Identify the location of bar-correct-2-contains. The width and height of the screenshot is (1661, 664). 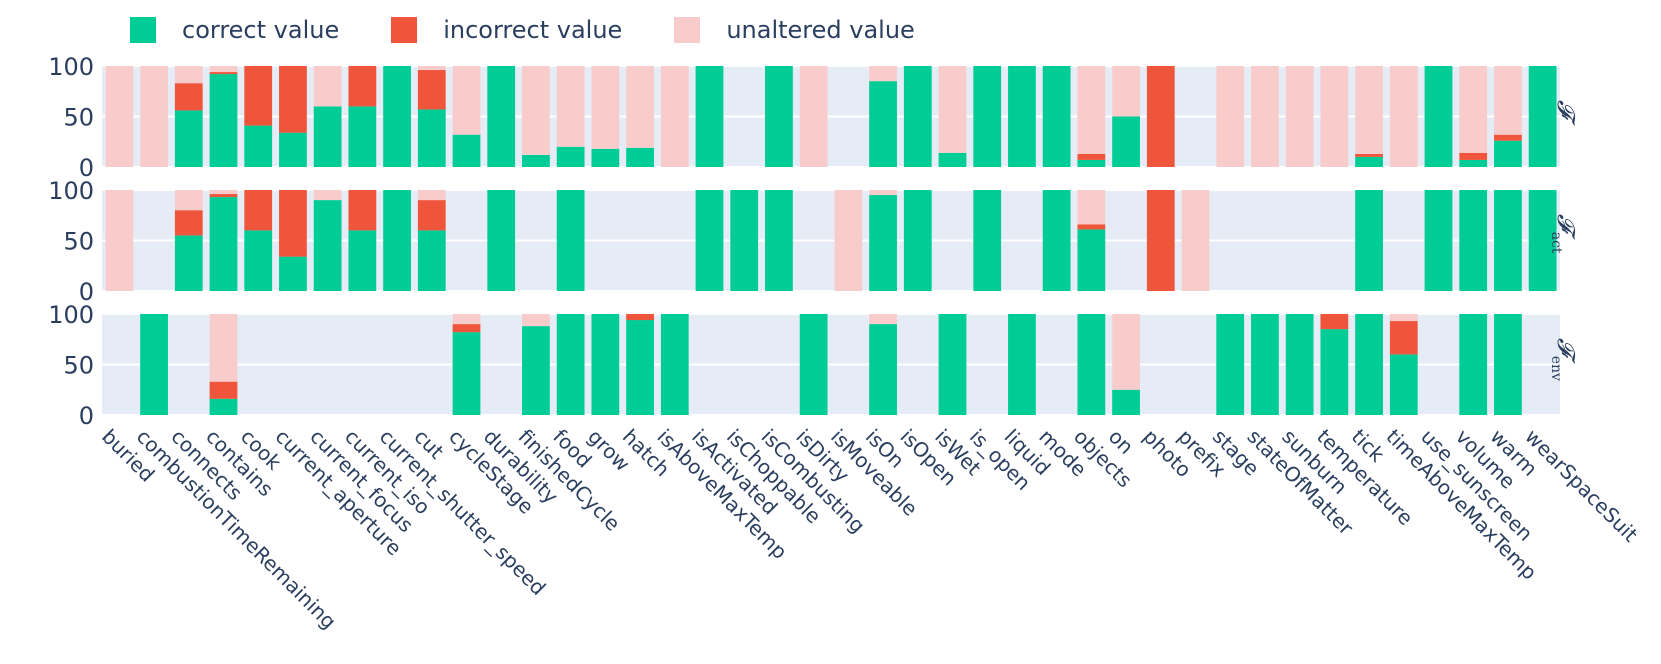
(223, 406).